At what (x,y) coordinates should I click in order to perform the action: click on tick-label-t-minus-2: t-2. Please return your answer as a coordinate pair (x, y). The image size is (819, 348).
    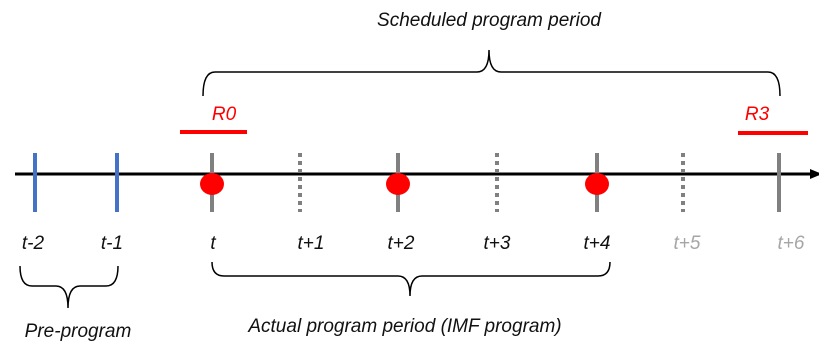
    Looking at the image, I should click on (33, 243).